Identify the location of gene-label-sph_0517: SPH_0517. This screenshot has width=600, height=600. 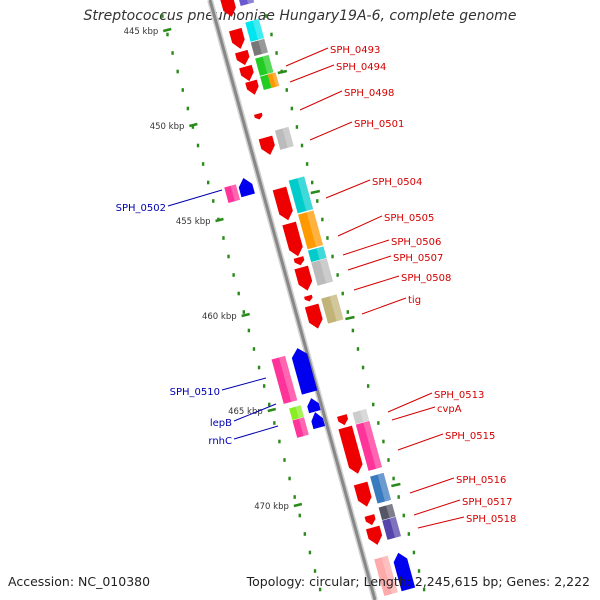
(487, 502).